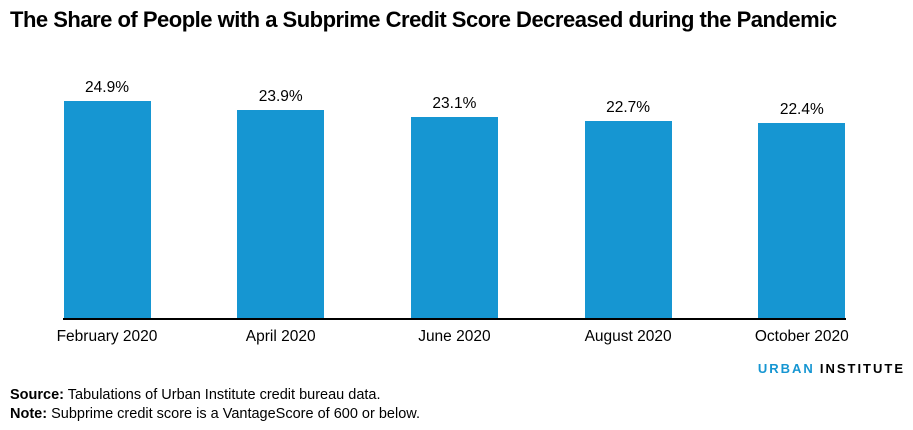  What do you see at coordinates (801, 110) in the screenshot?
I see `bar-value-label: 22.4%` at bounding box center [801, 110].